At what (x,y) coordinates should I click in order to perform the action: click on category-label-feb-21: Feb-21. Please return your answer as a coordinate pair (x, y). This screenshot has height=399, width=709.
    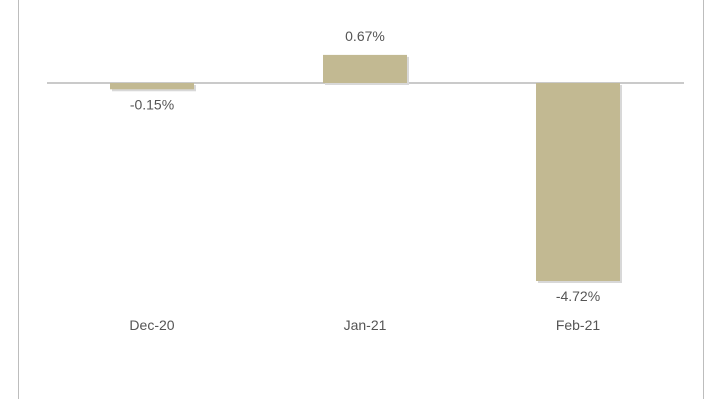
    Looking at the image, I should click on (578, 325).